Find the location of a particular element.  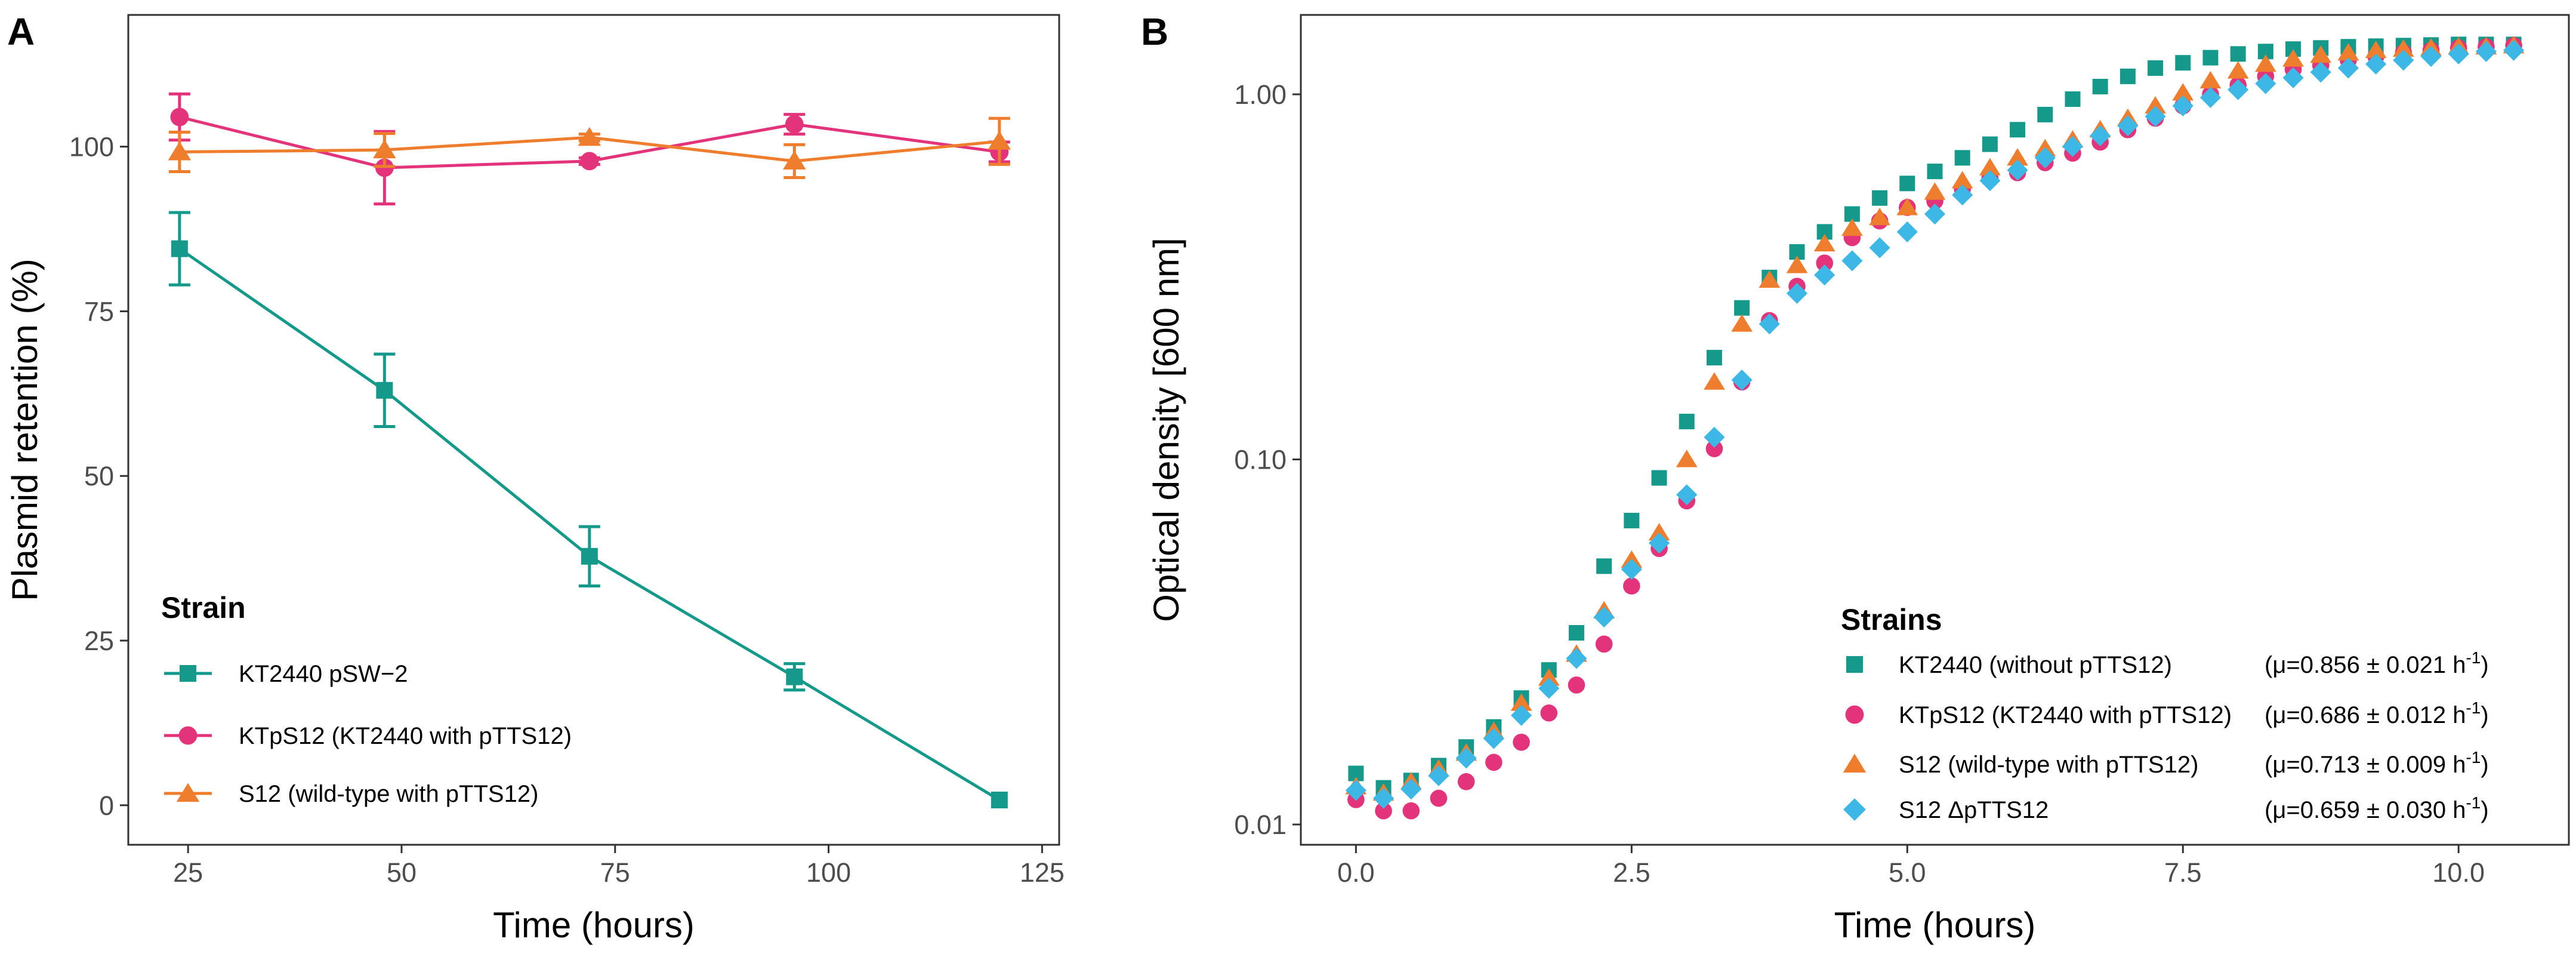

legend-item: S12 (wild-type with pTTS12) is located at coordinates (351, 794).